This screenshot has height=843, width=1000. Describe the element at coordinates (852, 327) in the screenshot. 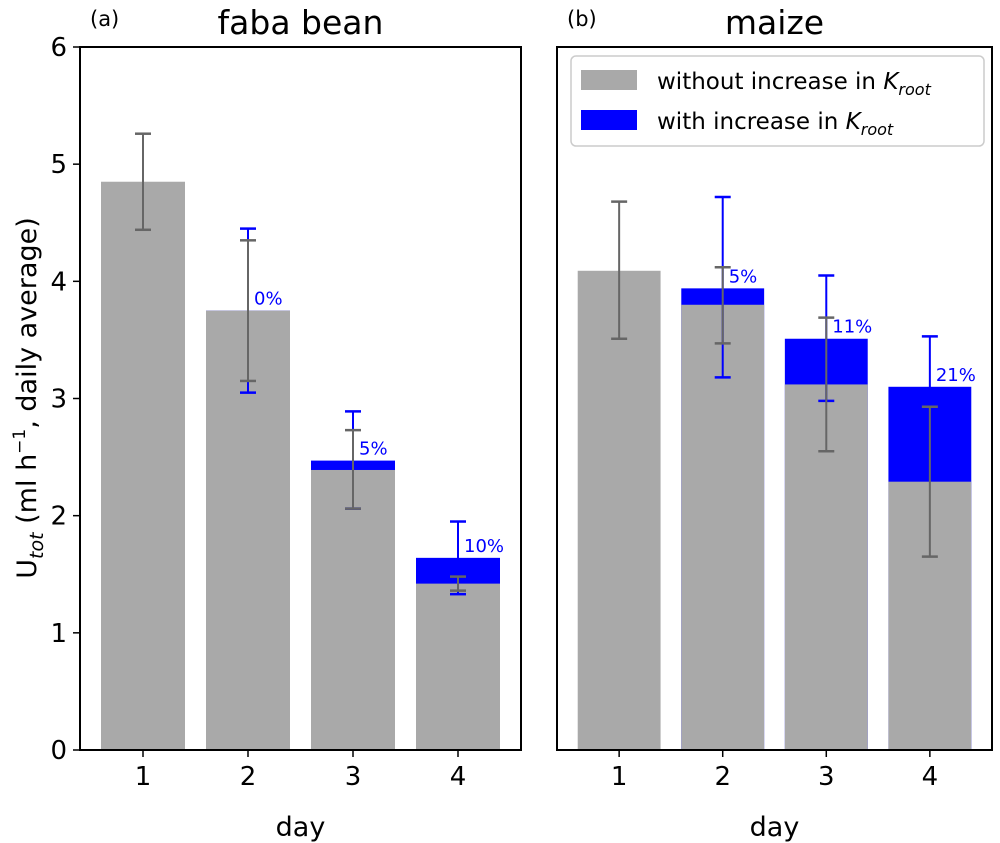

I see `percent-label: 11%` at that location.